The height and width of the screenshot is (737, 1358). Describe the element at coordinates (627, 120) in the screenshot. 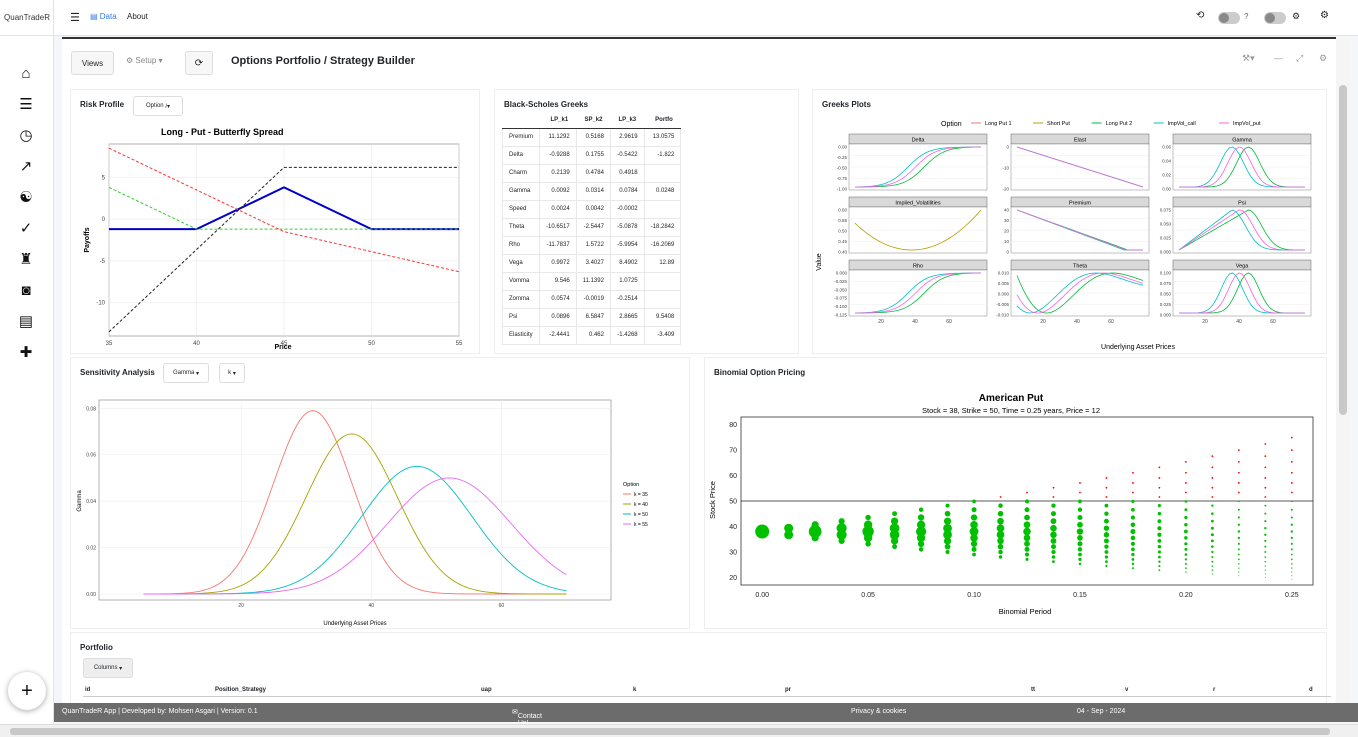

I see `table-header-3: LP_k3` at that location.